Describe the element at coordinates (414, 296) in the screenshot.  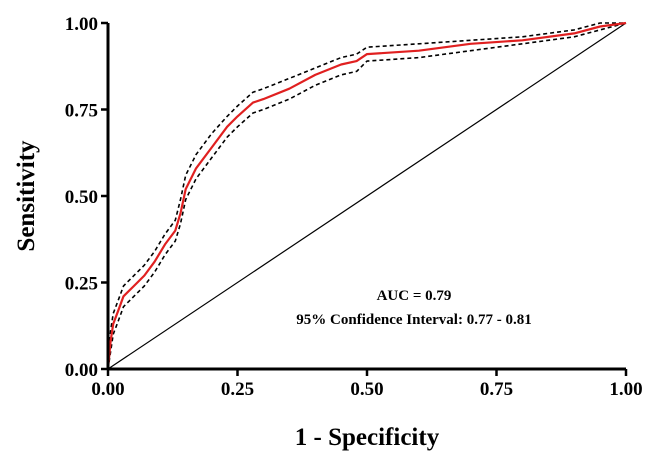
I see `auc-annotation: AUC = 0.79` at that location.